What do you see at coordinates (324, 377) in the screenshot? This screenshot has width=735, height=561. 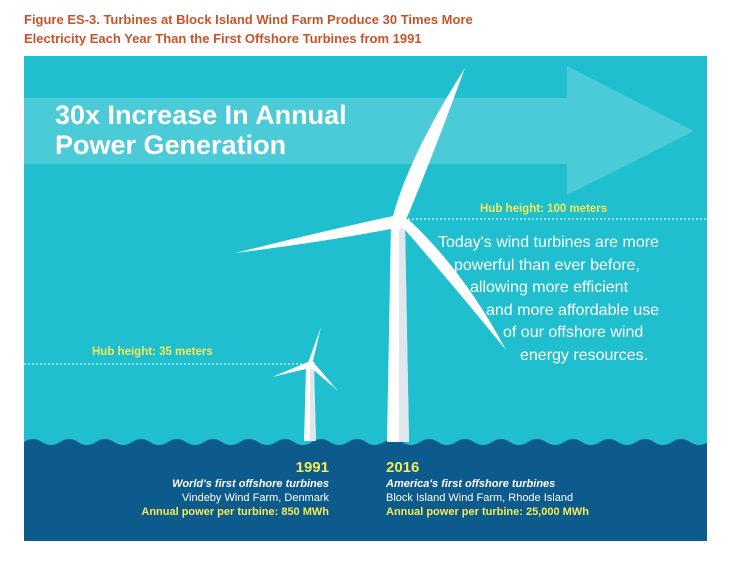 I see `turbine-1991-blade-right` at bounding box center [324, 377].